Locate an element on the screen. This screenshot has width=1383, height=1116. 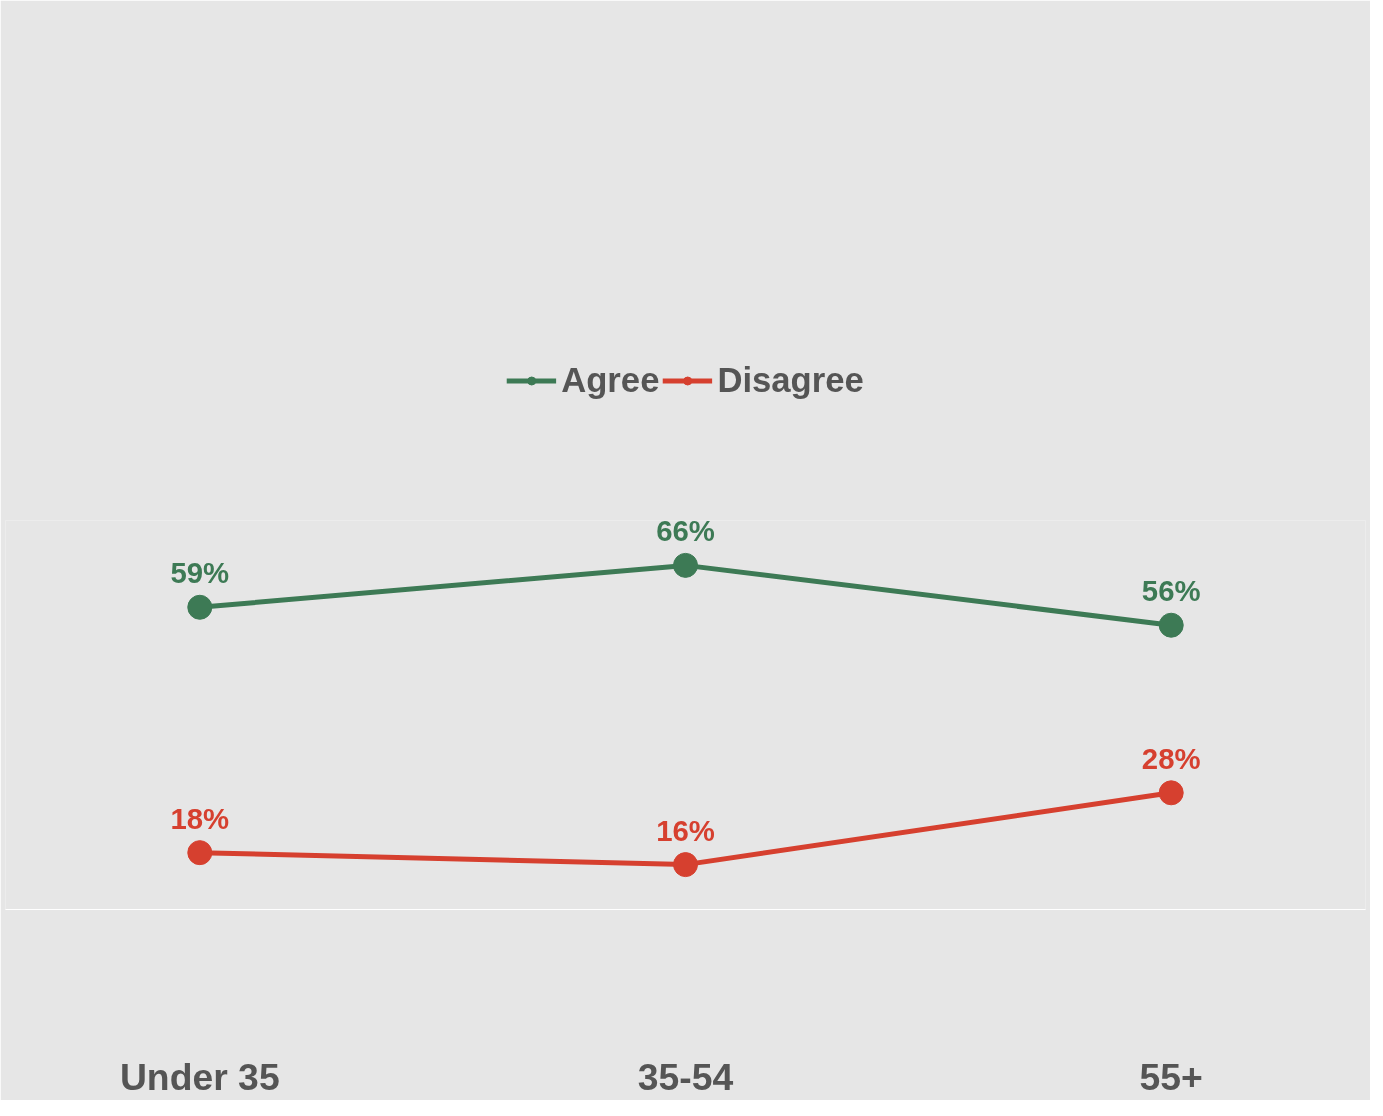
data-label: 18% is located at coordinates (200, 818).